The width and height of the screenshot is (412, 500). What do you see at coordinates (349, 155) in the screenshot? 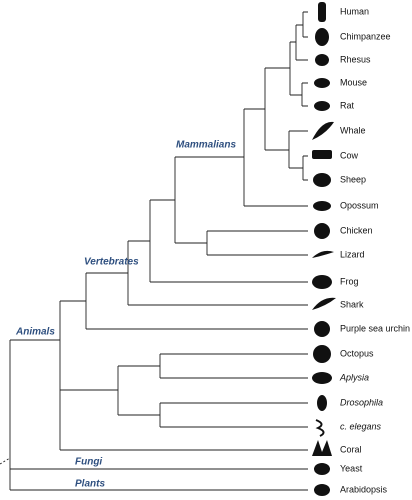
I see `leaf-label: Cow` at bounding box center [349, 155].